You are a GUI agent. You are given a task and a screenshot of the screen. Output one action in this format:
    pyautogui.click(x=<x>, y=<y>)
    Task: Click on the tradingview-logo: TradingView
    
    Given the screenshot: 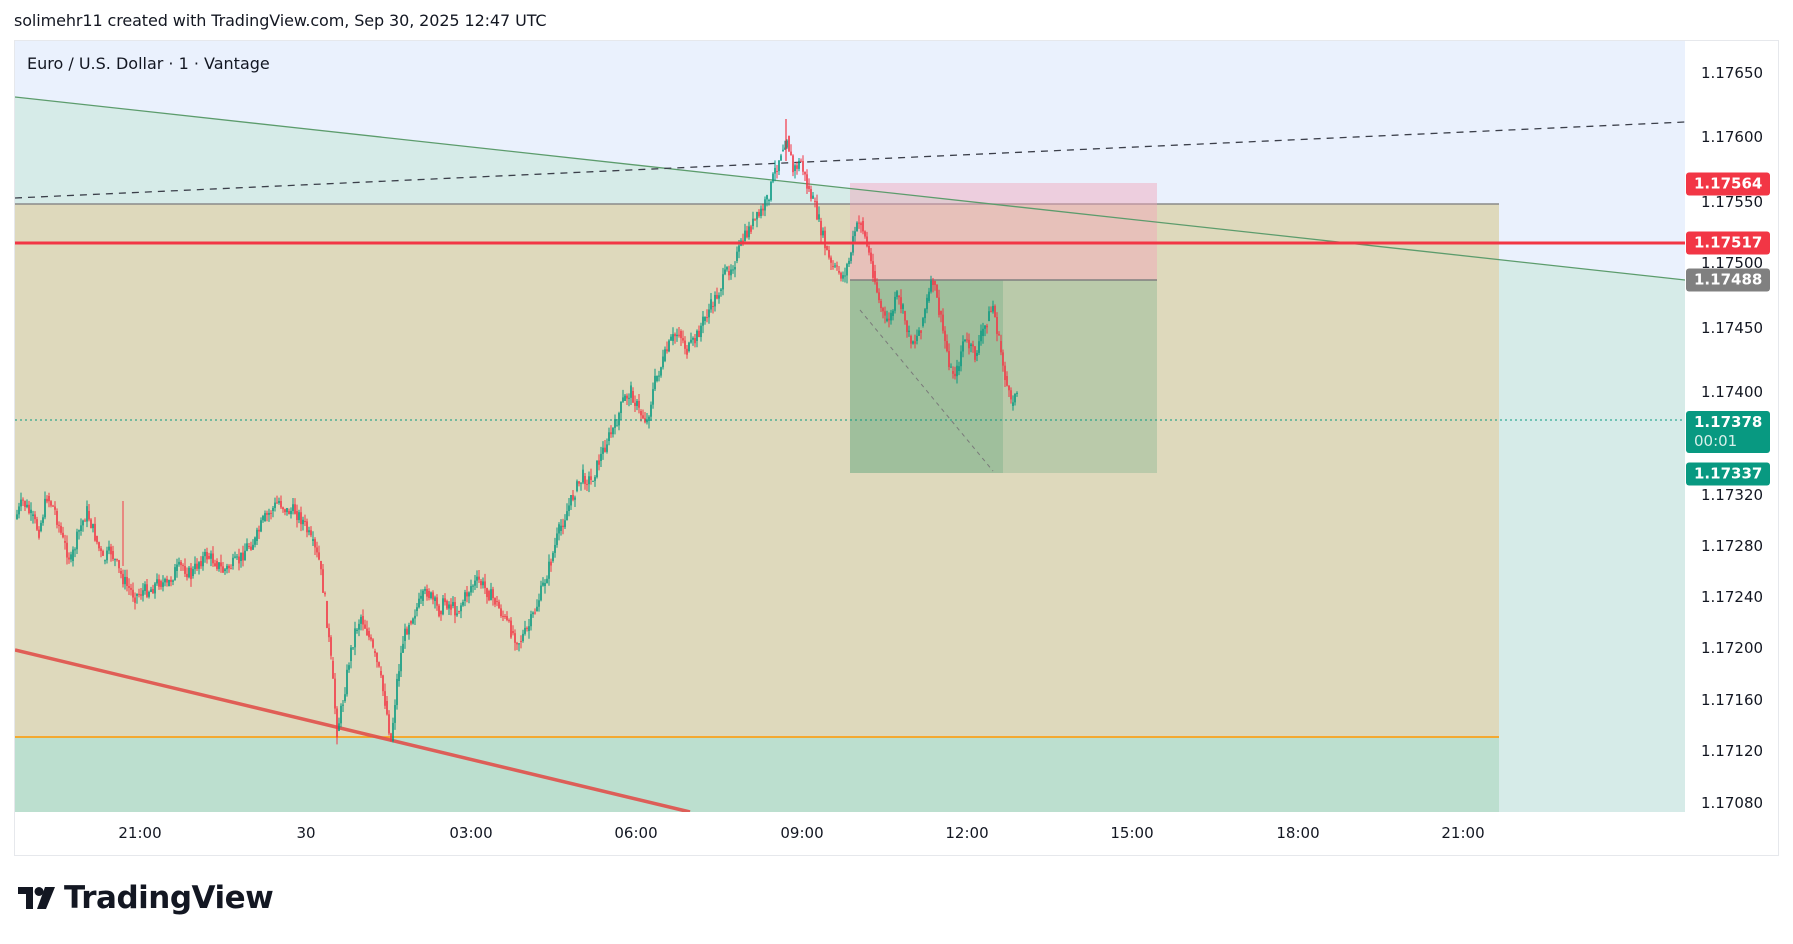 What is the action you would take?
    pyautogui.click(x=146, y=898)
    